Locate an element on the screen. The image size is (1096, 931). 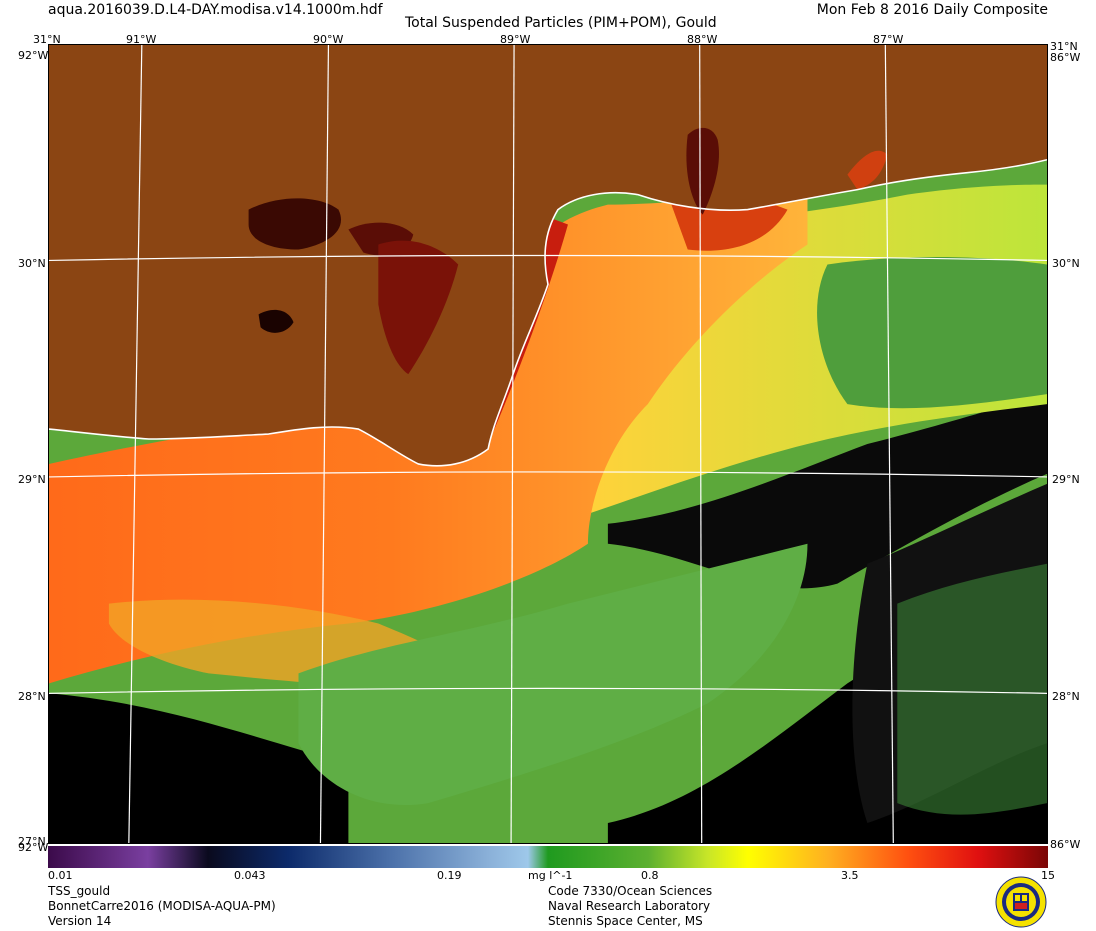
lon-label-right-bottom: 86°W is located at coordinates (1065, 844).